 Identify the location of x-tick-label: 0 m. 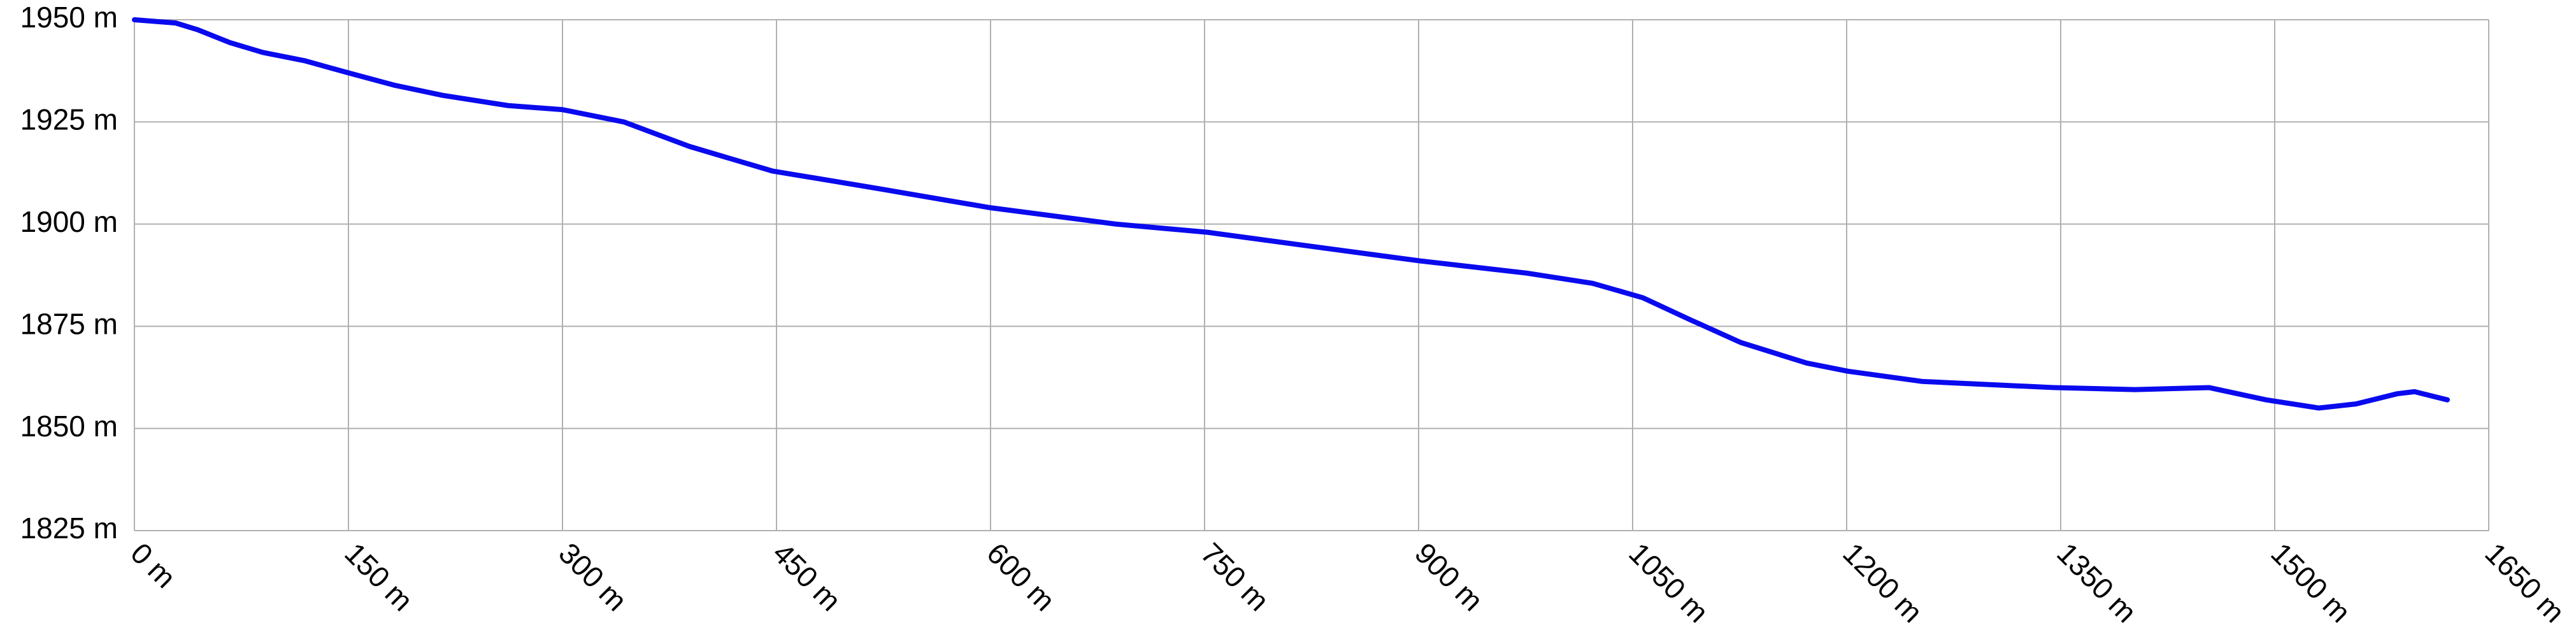
(153, 565).